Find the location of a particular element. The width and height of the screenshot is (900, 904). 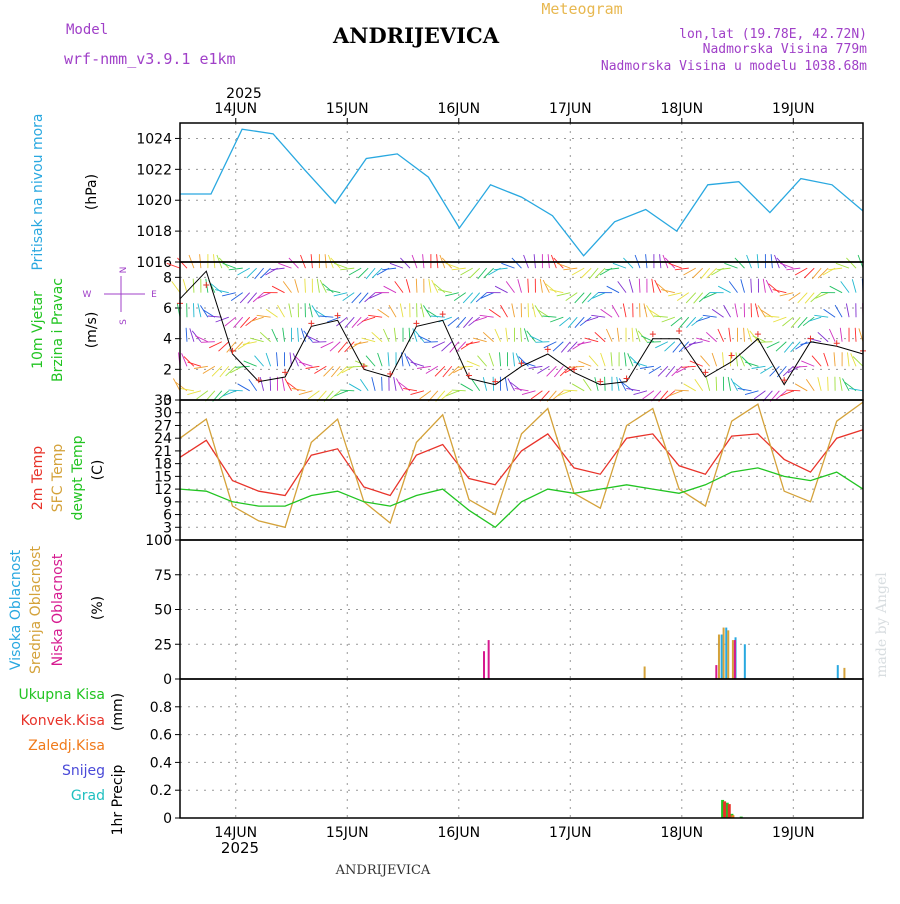

pressure-unit: (hPa) is located at coordinates (92, 192).